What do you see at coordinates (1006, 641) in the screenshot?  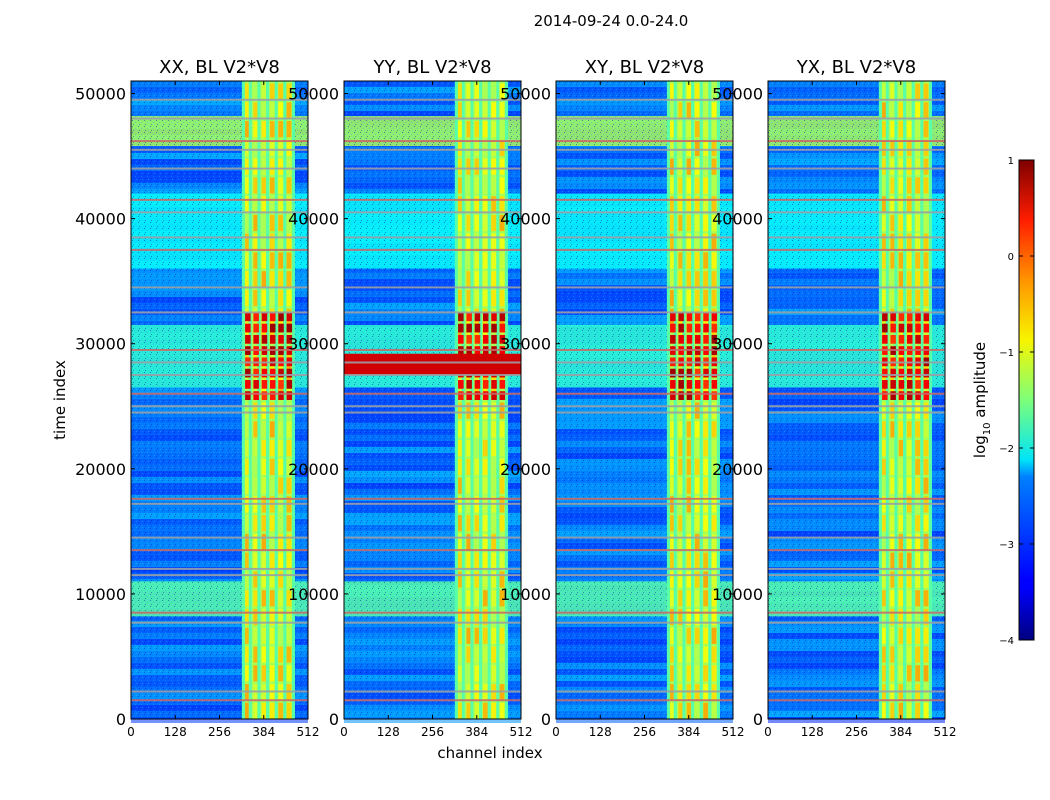 I see `colorbar-tick-label: −4` at bounding box center [1006, 641].